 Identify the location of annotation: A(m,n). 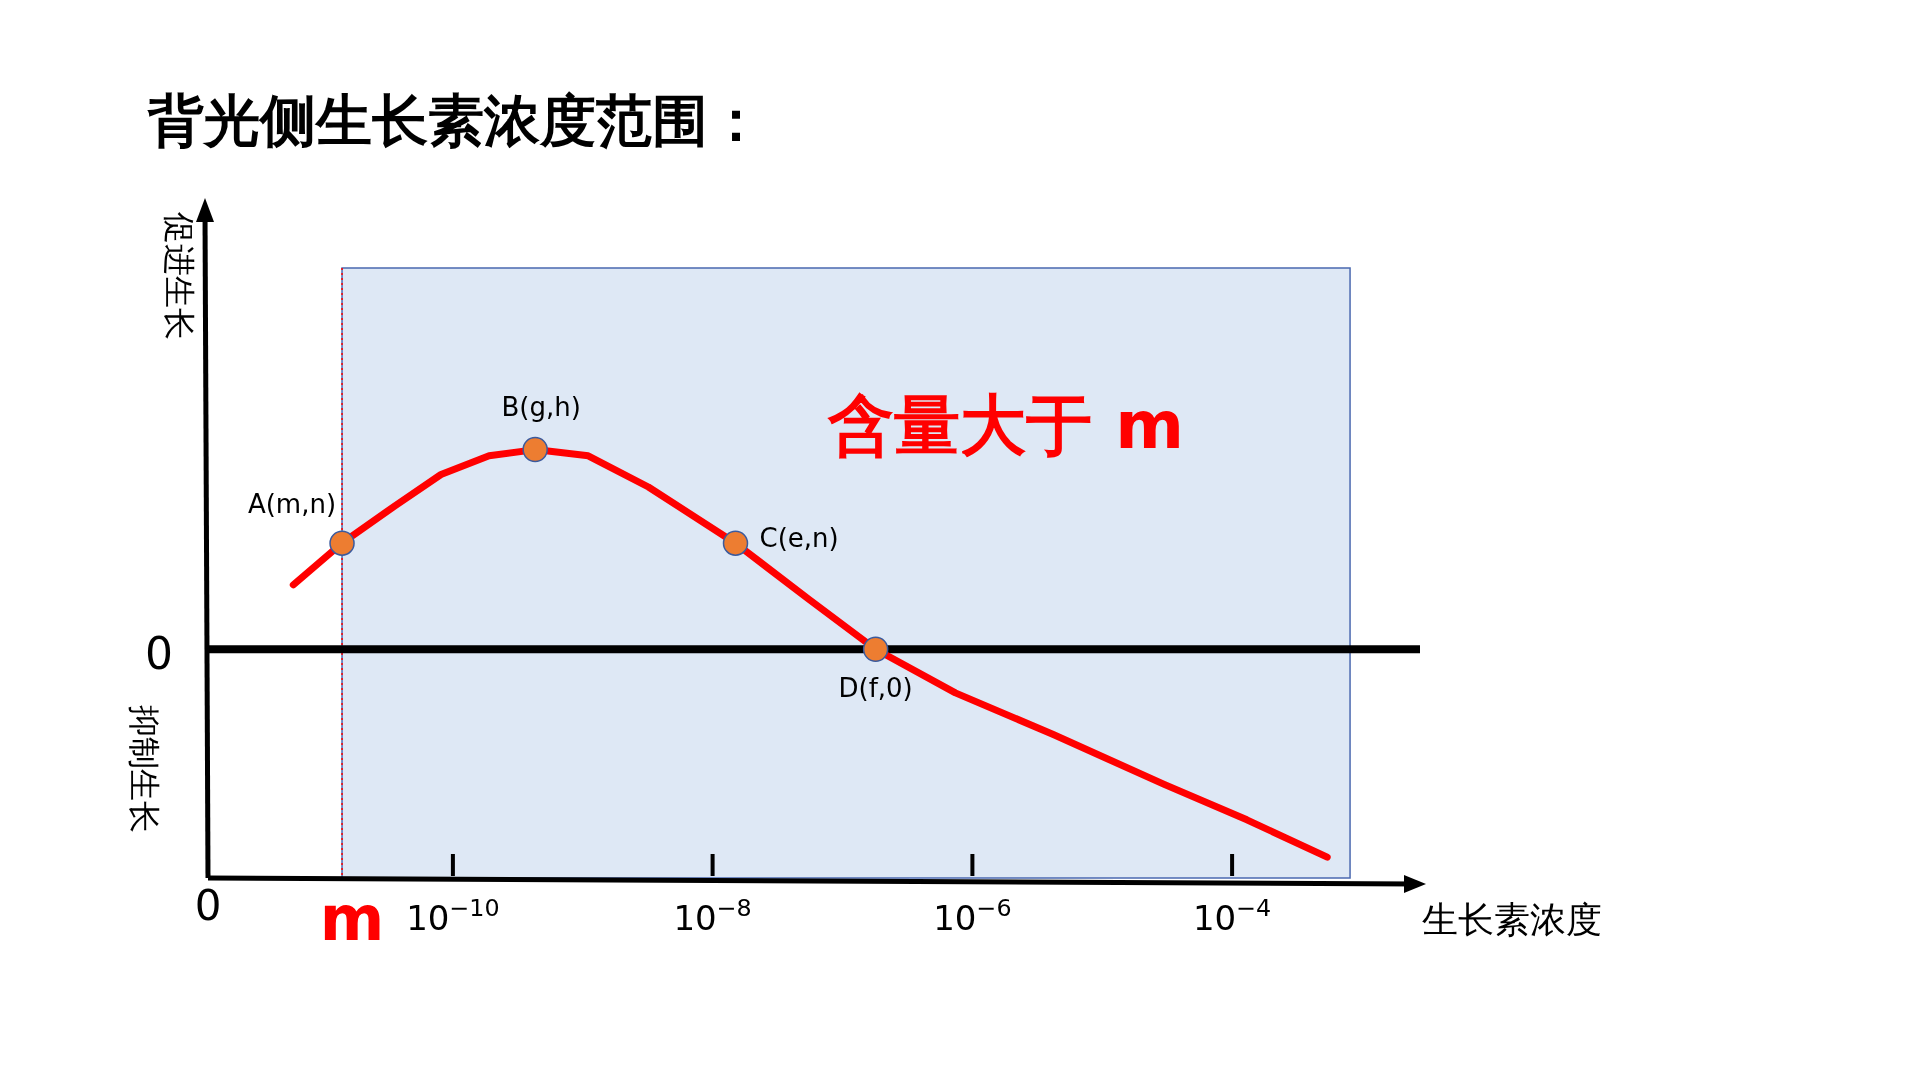
(292, 504).